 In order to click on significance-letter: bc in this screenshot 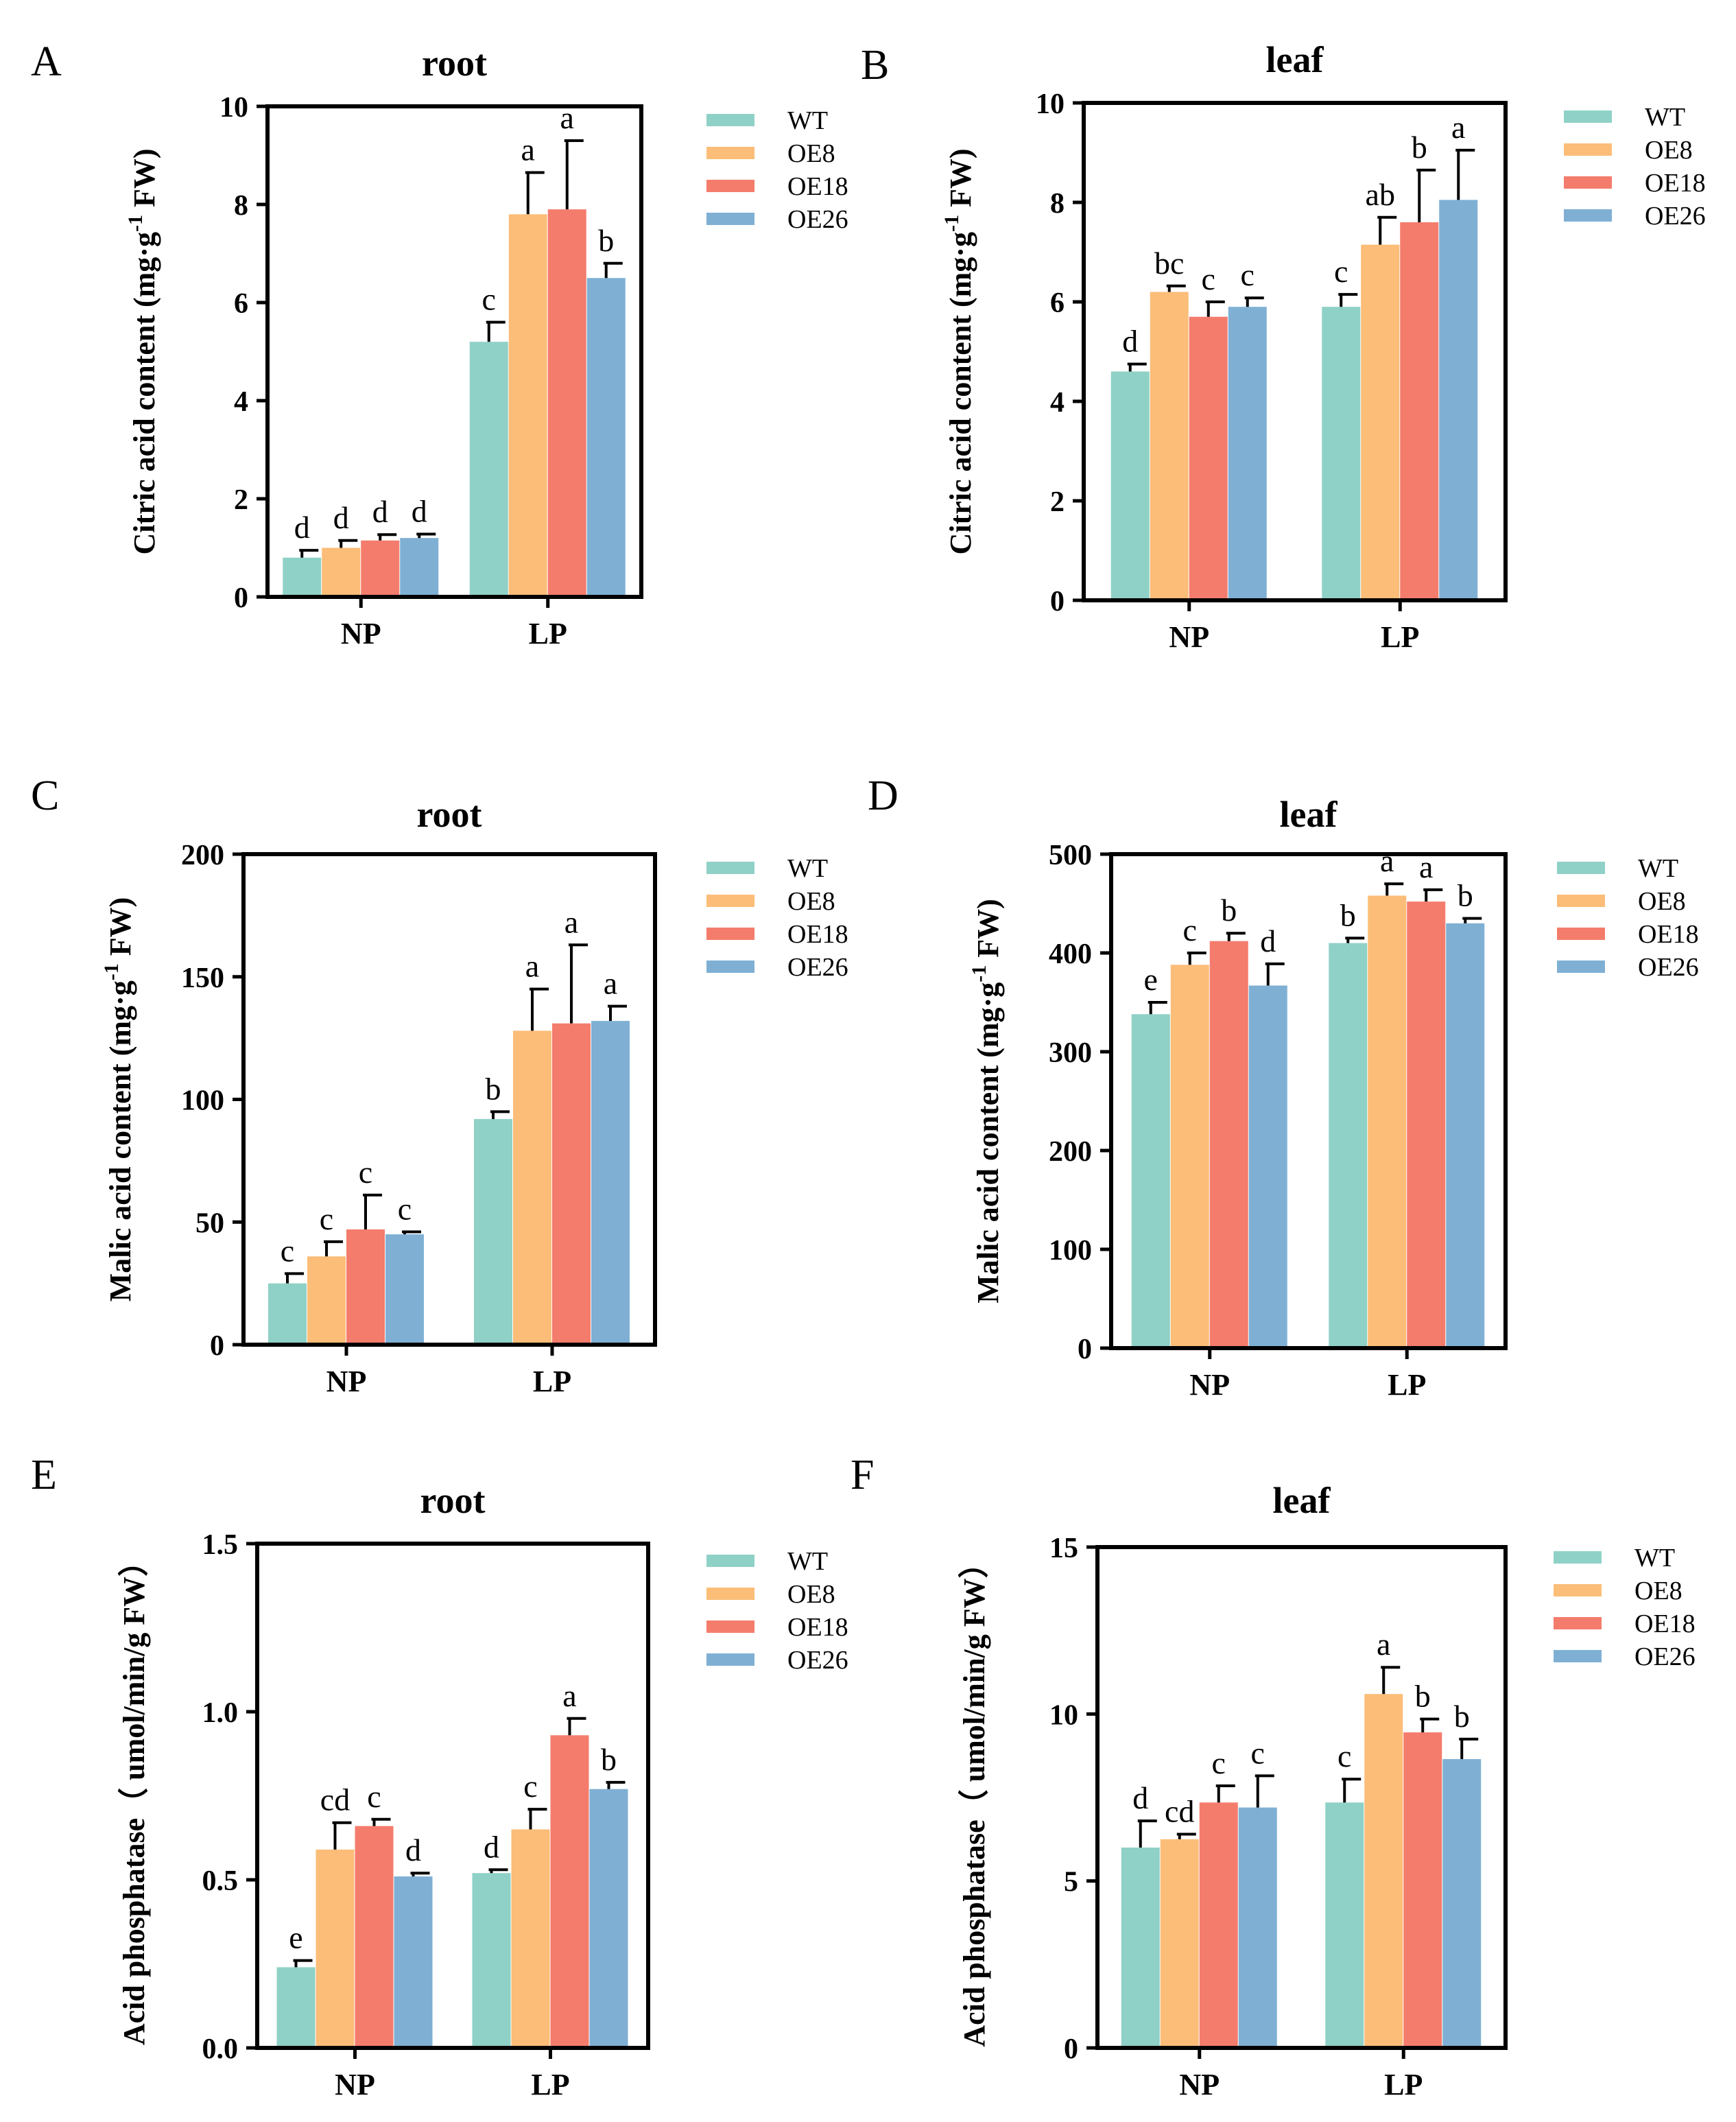, I will do `click(1169, 263)`.